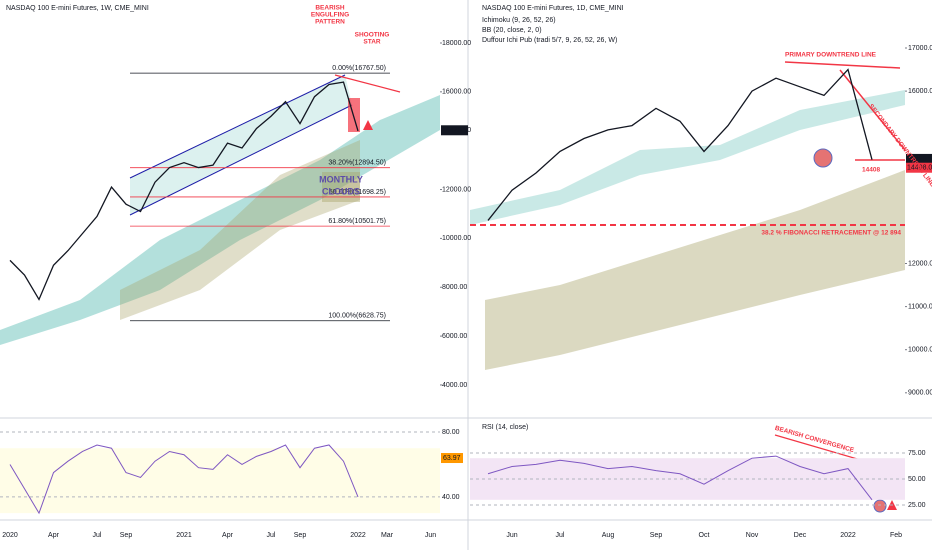 The width and height of the screenshot is (932, 550). I want to click on rsi-last-label: 63.97, so click(452, 458).